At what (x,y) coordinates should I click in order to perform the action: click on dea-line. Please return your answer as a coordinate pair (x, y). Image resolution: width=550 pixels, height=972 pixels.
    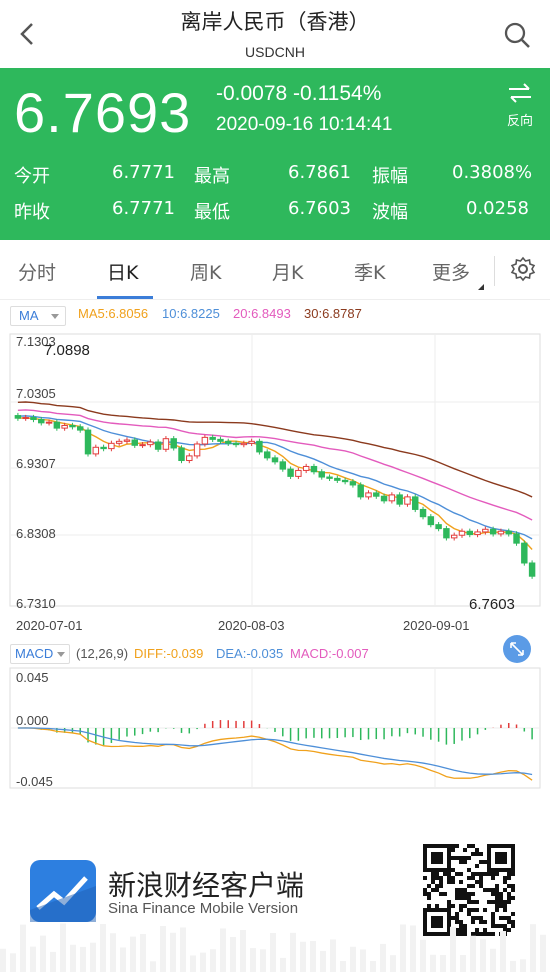
    Looking at the image, I should click on (275, 751).